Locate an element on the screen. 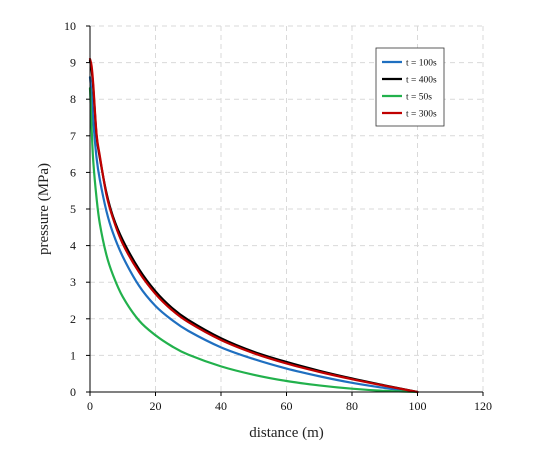 This screenshot has width=540, height=457. x-tick-label: 60 is located at coordinates (287, 406).